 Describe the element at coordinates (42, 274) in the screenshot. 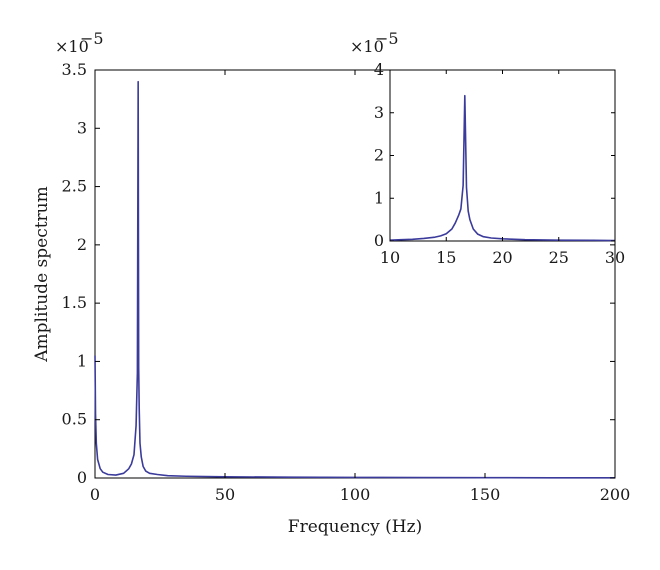

I see `main-y-axis-title: Amplitude spectrum` at that location.